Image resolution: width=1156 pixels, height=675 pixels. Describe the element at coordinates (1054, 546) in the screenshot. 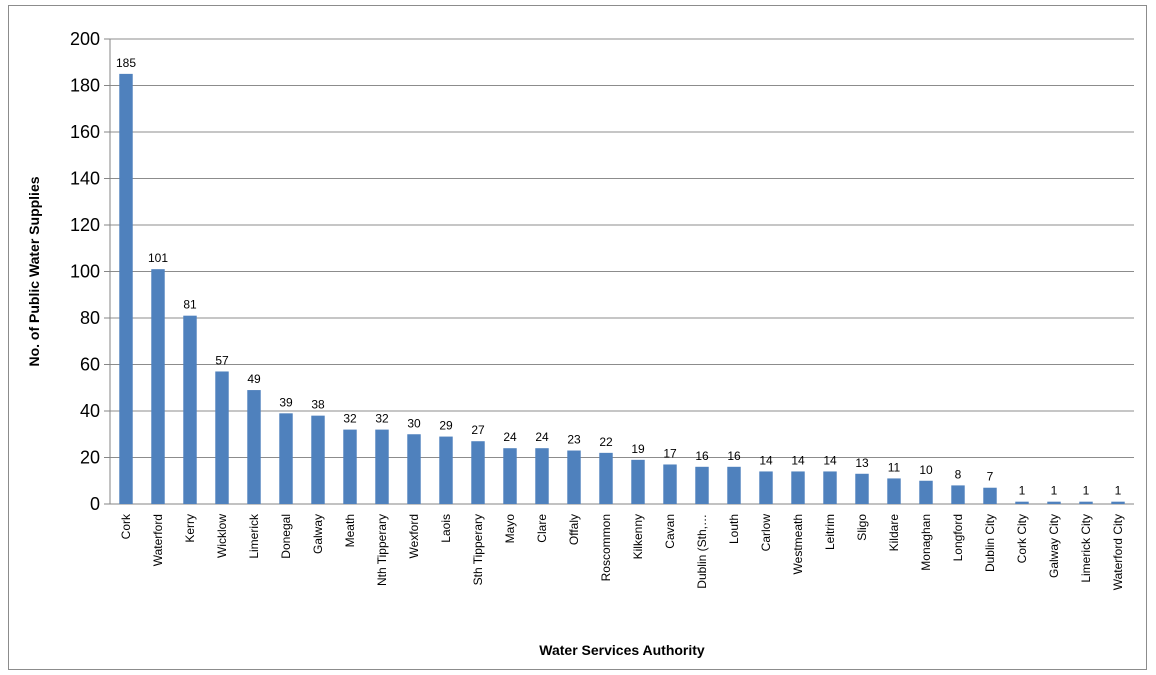

I see `category-label: Galway City` at that location.